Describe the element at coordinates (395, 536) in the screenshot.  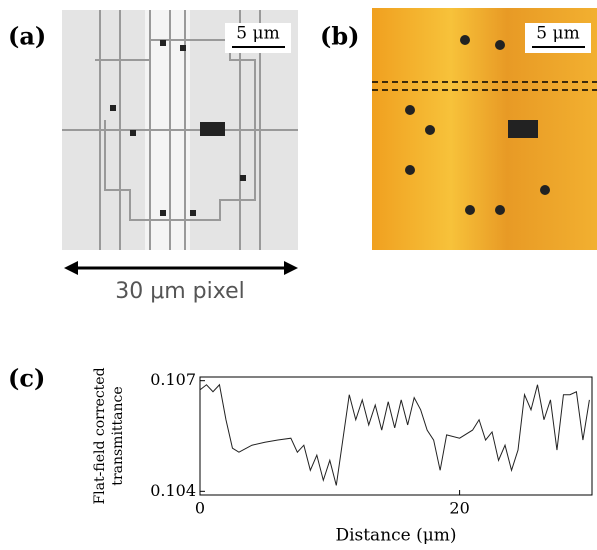
I see `x-axis-label: Distance (μm)` at that location.